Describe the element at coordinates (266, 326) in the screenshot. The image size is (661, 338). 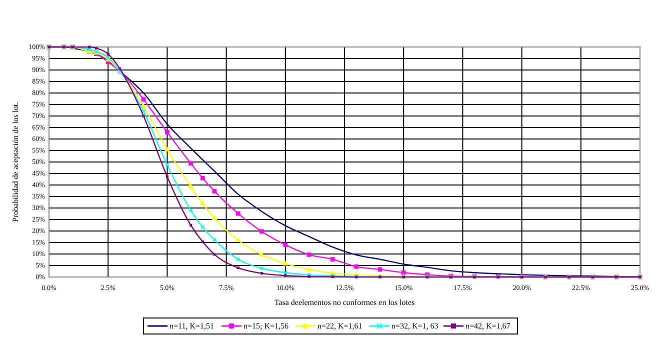
I see `legend-label: n=15; K=1,56` at that location.